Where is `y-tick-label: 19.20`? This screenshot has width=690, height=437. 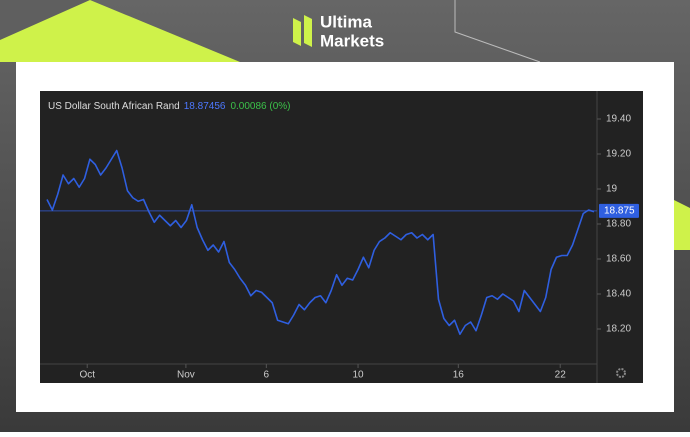 y-tick-label: 19.20 is located at coordinates (618, 154).